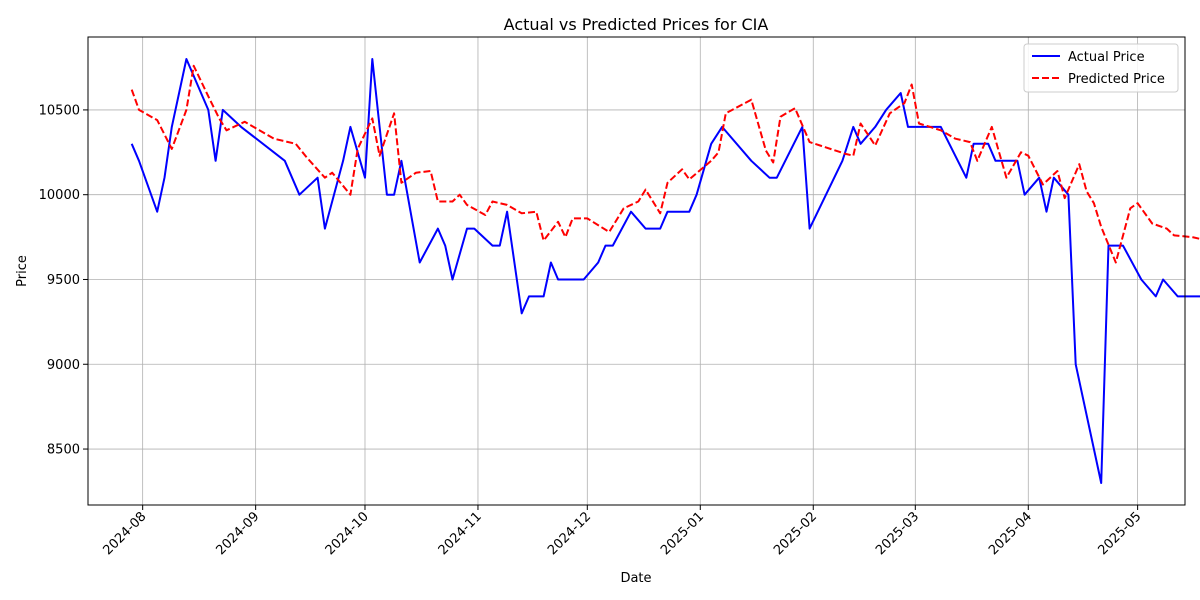  I want to click on y-tick-label: 9500, so click(63, 280).